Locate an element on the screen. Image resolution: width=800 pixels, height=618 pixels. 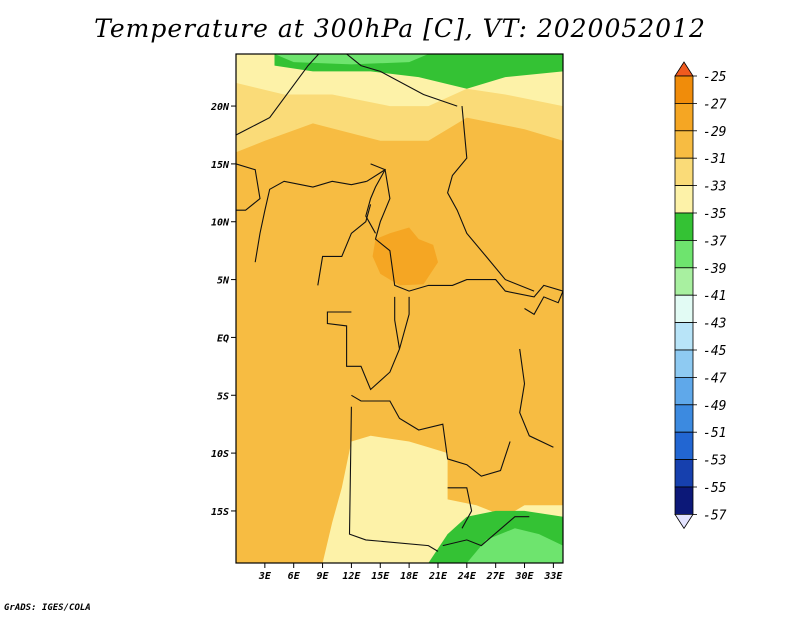
x-axis: 3E 6E 9E 12E 15E 18E 21E 24E 27E 30E 33E is located at coordinates (410, 572).